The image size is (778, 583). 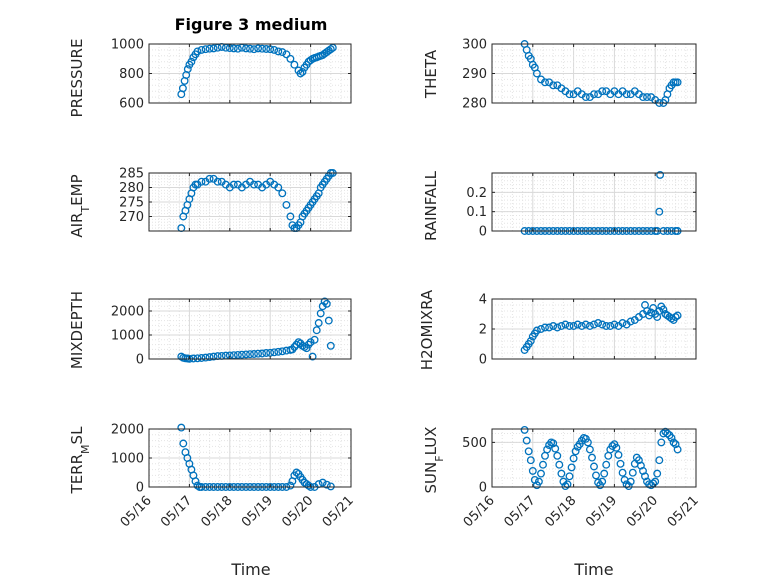 What do you see at coordinates (476, 212) in the screenshot?
I see `y-tick-label: 0.1` at bounding box center [476, 212].